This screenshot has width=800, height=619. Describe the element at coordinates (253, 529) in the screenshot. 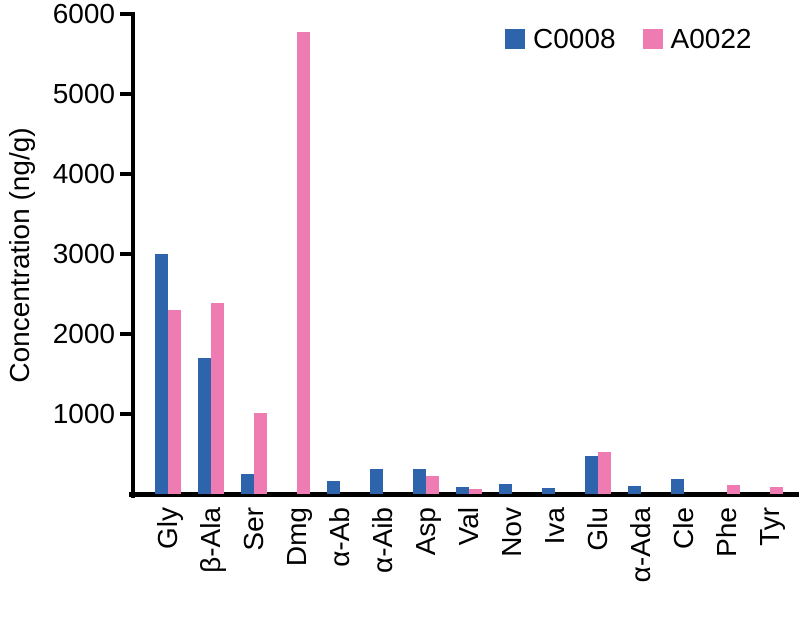

I see `x-tick-label-Ser: Ser` at that location.